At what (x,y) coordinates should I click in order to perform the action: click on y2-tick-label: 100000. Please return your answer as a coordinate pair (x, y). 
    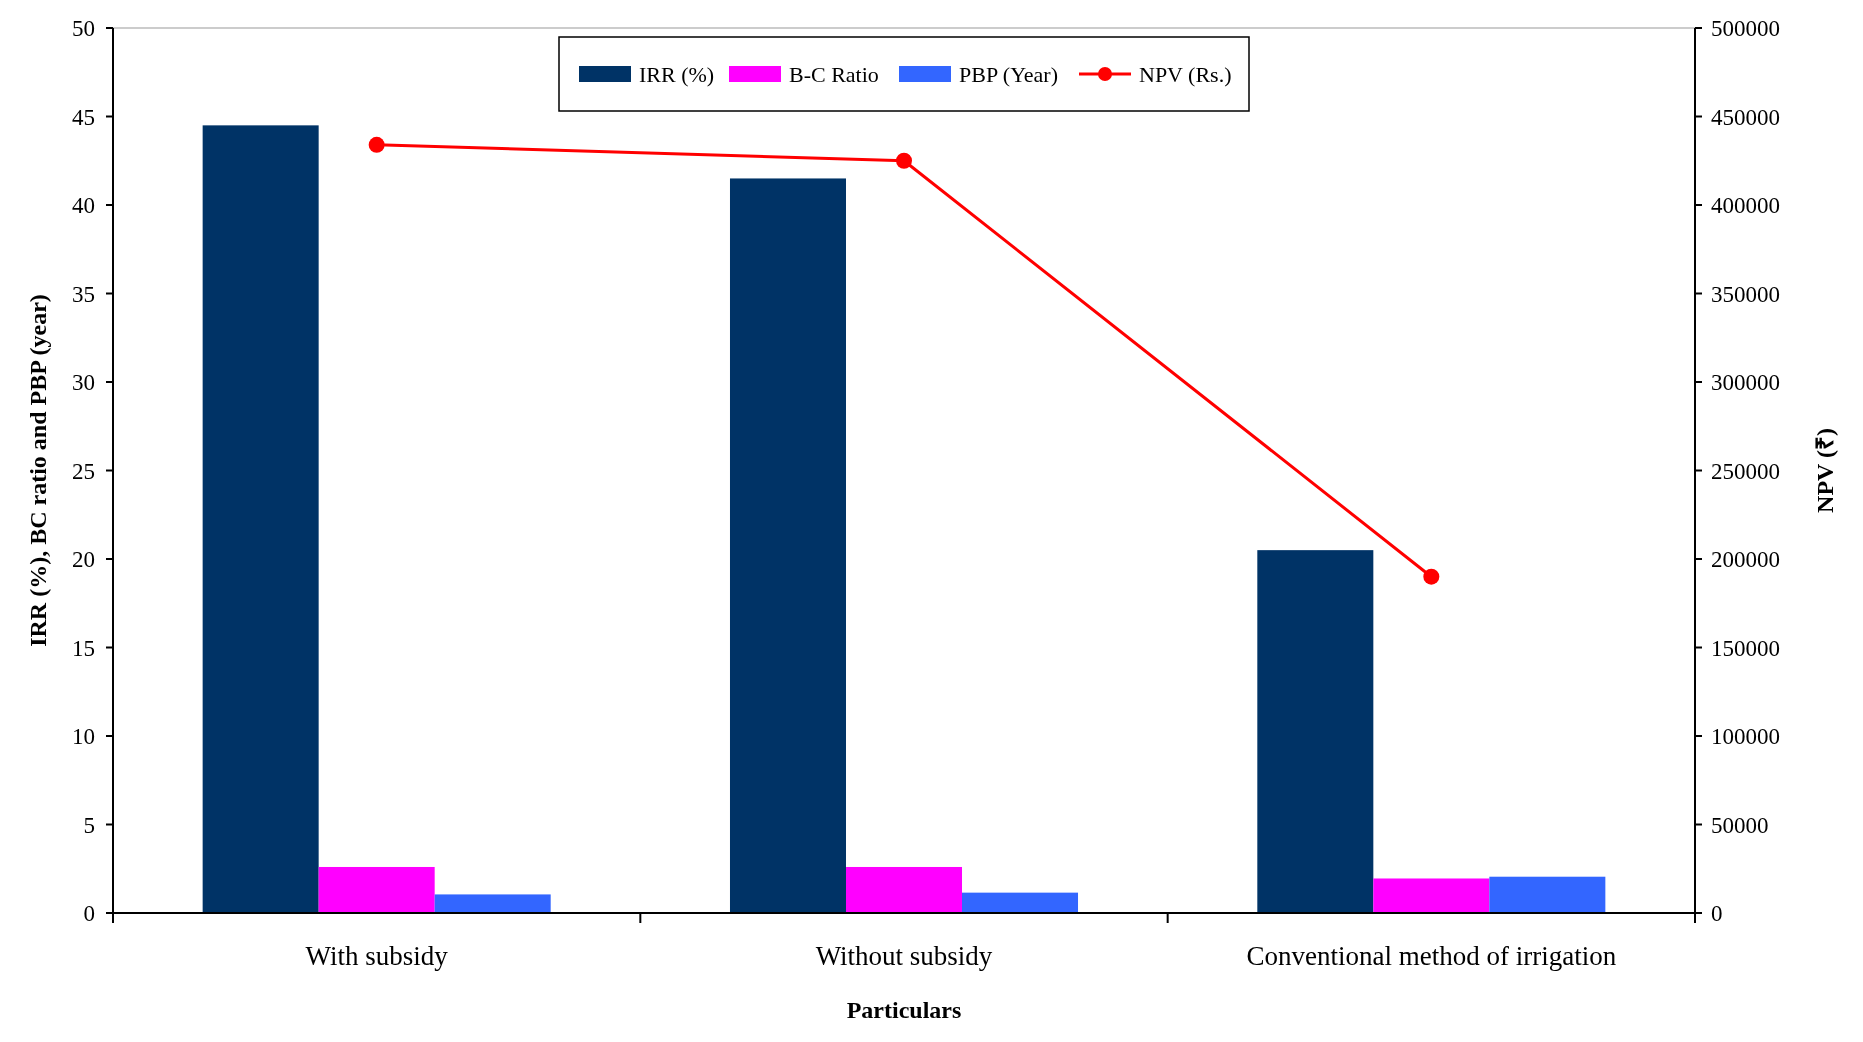
    Looking at the image, I should click on (1745, 737).